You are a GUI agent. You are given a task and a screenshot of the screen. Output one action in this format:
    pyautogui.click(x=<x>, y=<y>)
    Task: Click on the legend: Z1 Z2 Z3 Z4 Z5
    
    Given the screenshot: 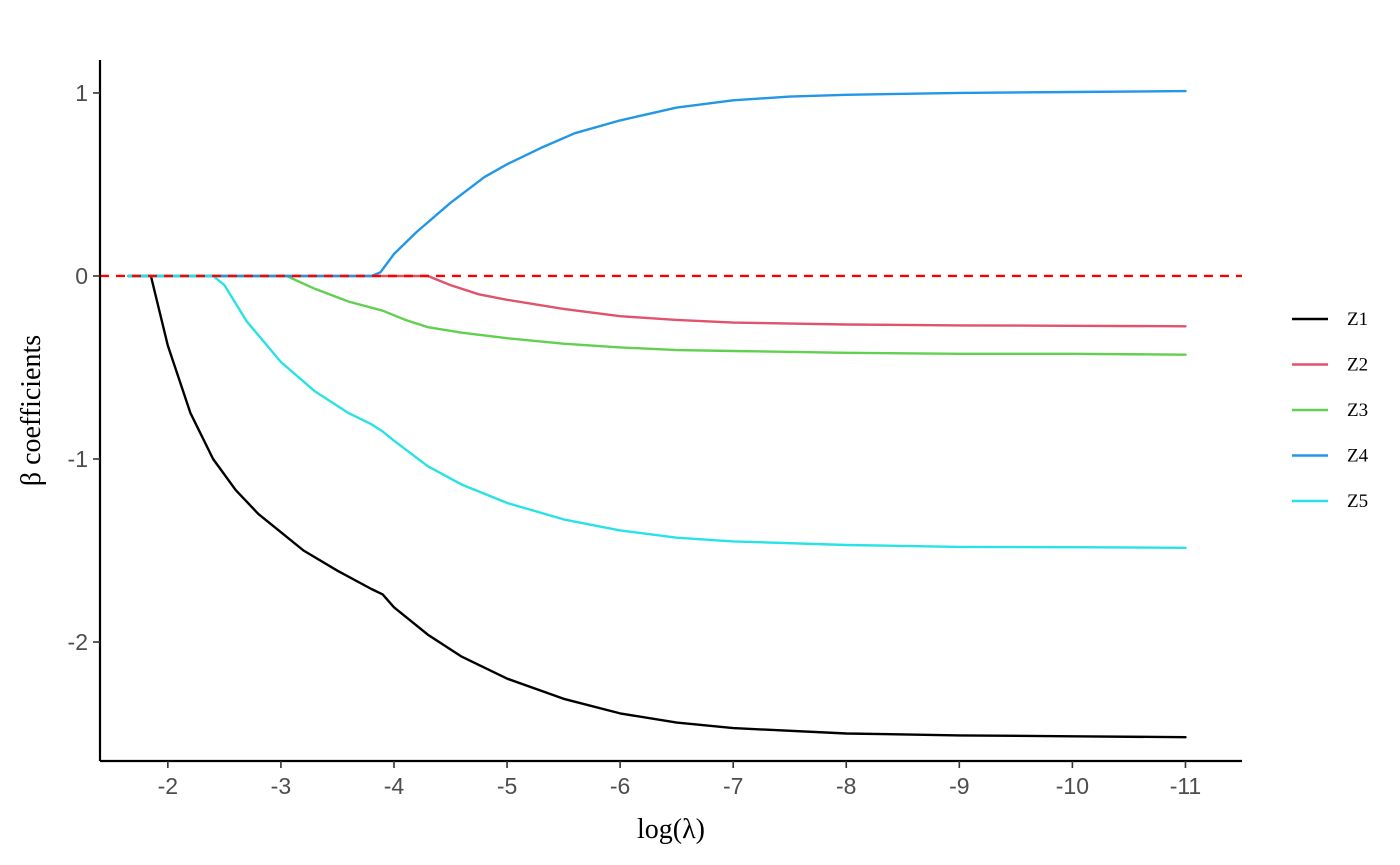 What is the action you would take?
    pyautogui.click(x=1330, y=410)
    